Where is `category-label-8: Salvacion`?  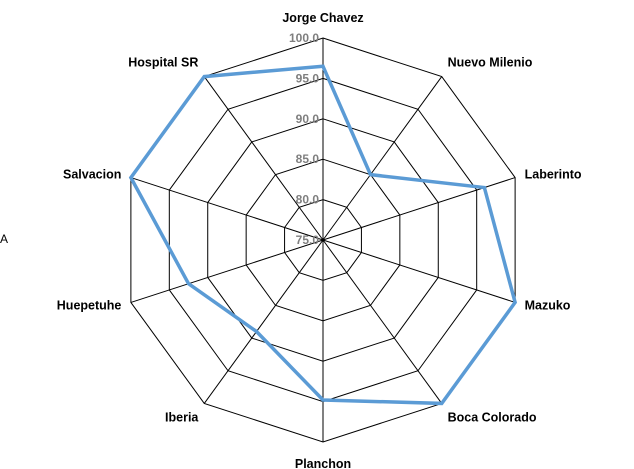 category-label-8: Salvacion is located at coordinates (92, 174).